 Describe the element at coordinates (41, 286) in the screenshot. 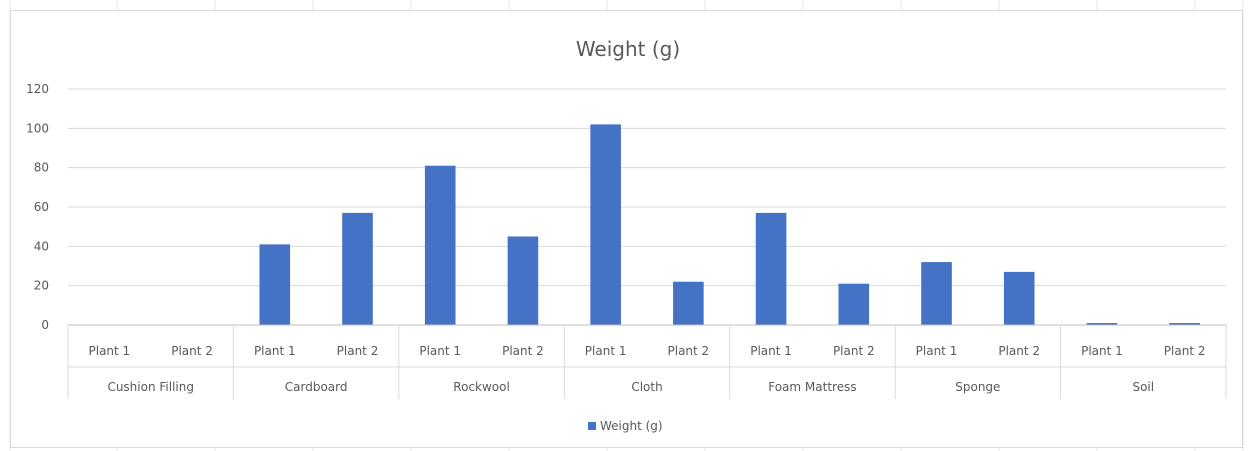

I see `y-tick-label: 20` at that location.